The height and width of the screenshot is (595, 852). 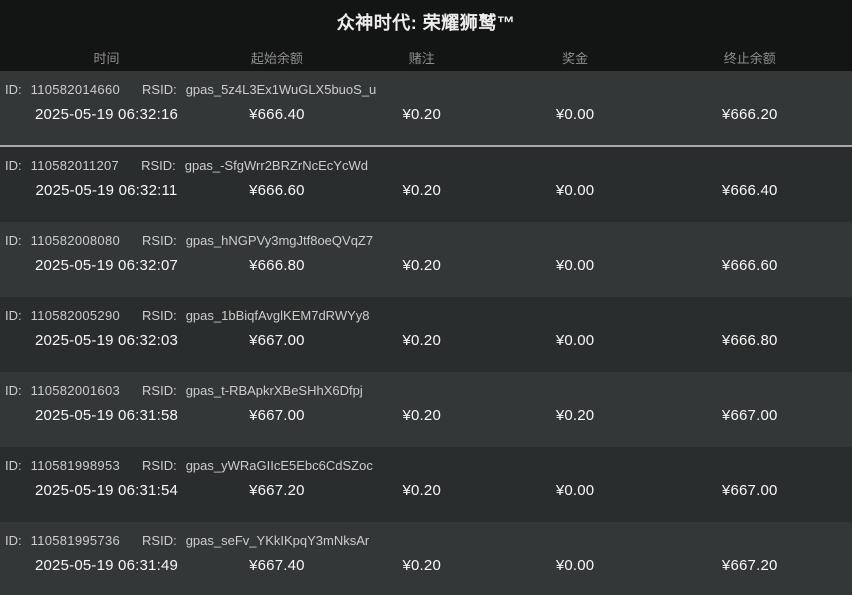 What do you see at coordinates (421, 58) in the screenshot?
I see `column-header-bet: 赌注` at bounding box center [421, 58].